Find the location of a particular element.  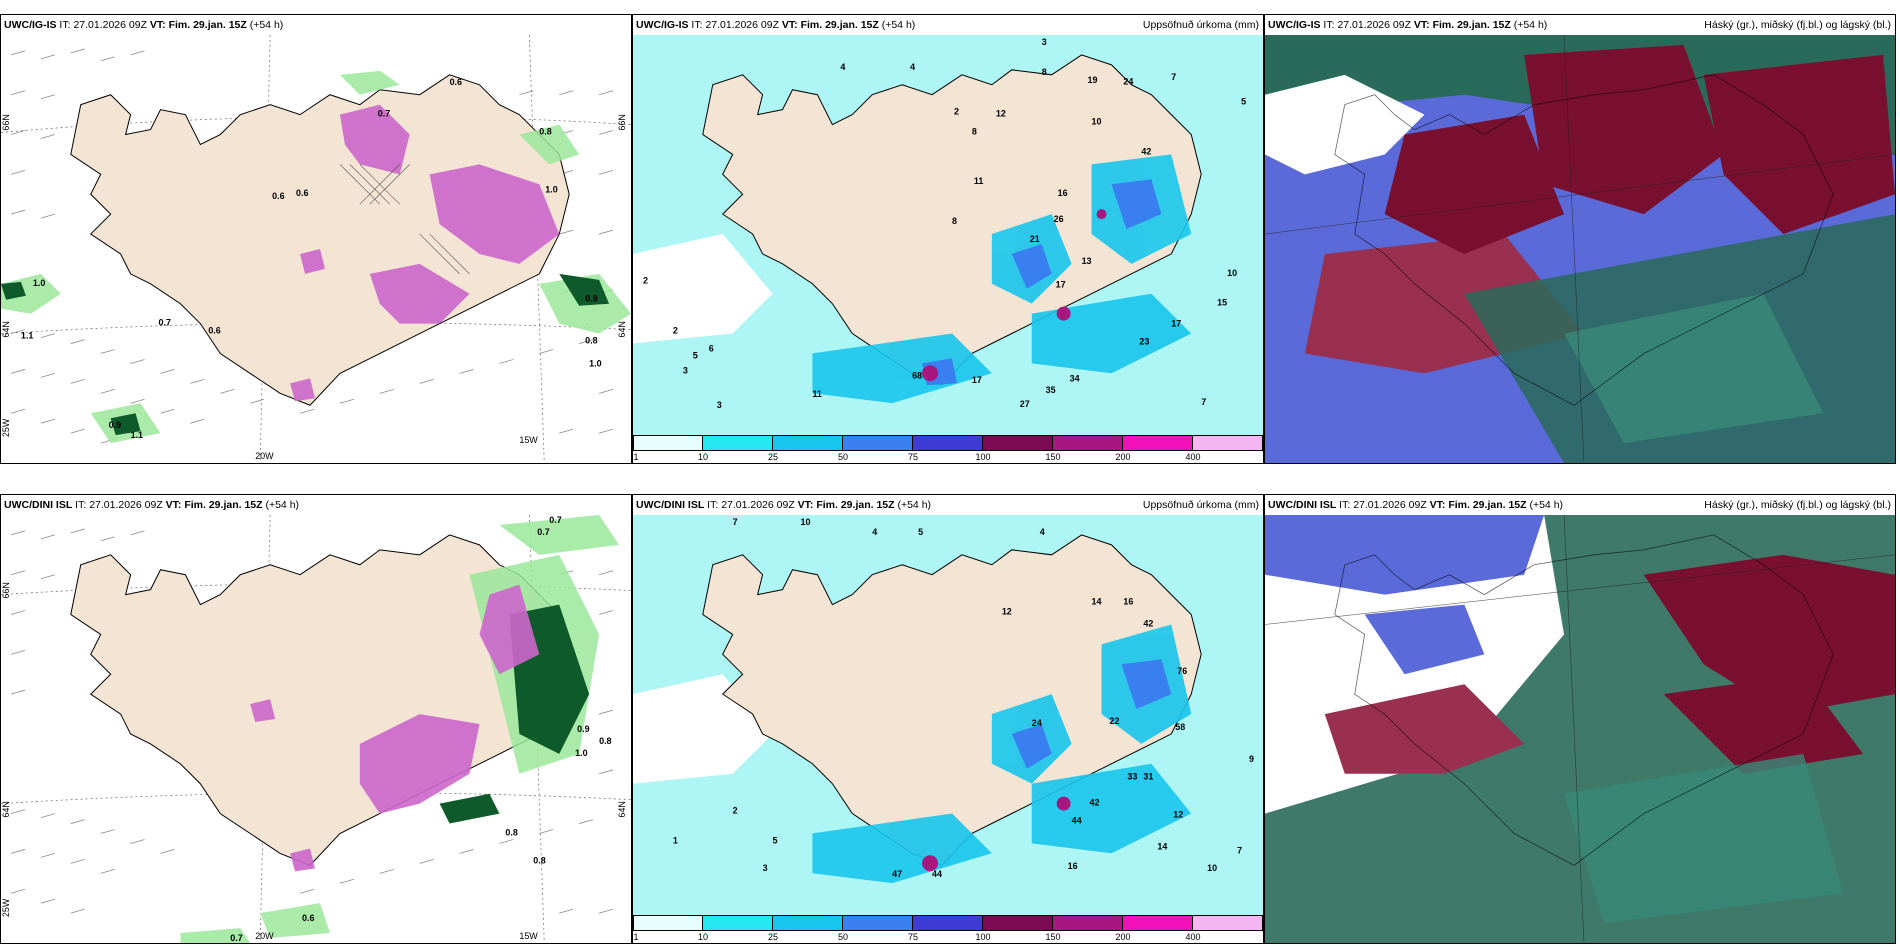

value-label: 27 is located at coordinates (1025, 404).